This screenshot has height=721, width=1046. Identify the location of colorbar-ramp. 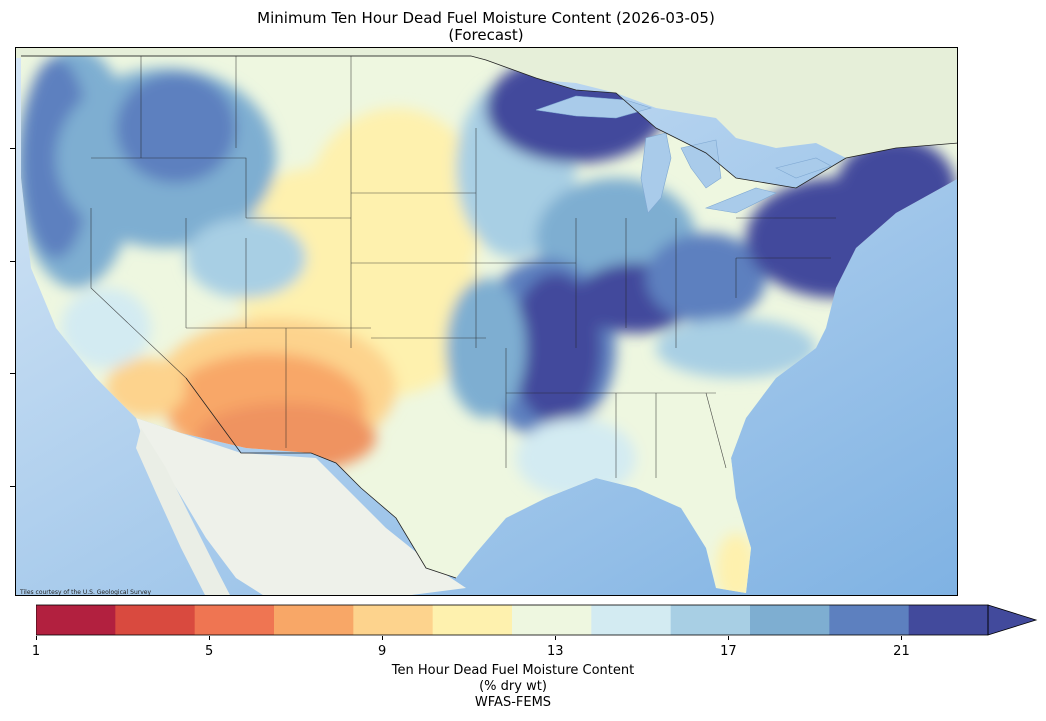
(536, 620).